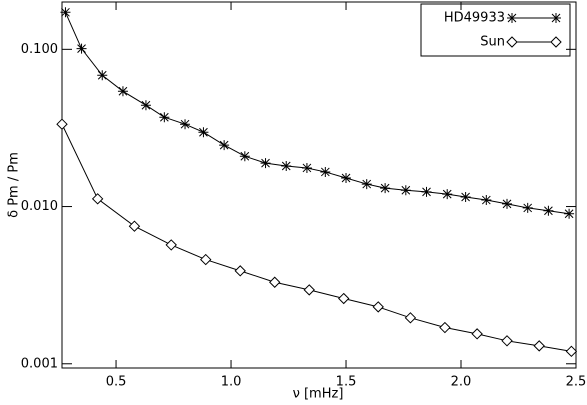 The height and width of the screenshot is (405, 587). What do you see at coordinates (39, 206) in the screenshot?
I see `y-tick-label: 0.010` at bounding box center [39, 206].